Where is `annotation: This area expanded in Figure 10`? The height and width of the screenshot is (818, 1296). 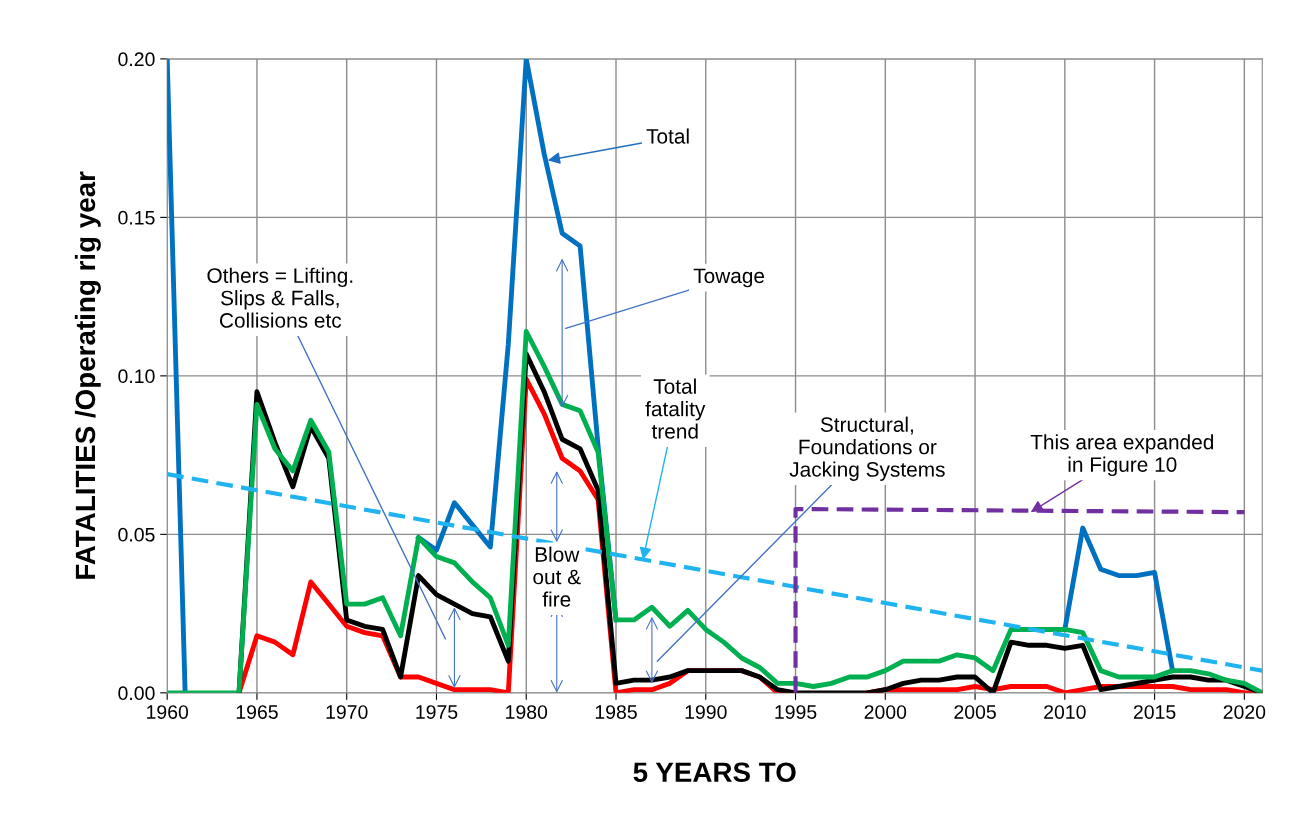
annotation: This area expanded in Figure 10 is located at coordinates (1122, 455).